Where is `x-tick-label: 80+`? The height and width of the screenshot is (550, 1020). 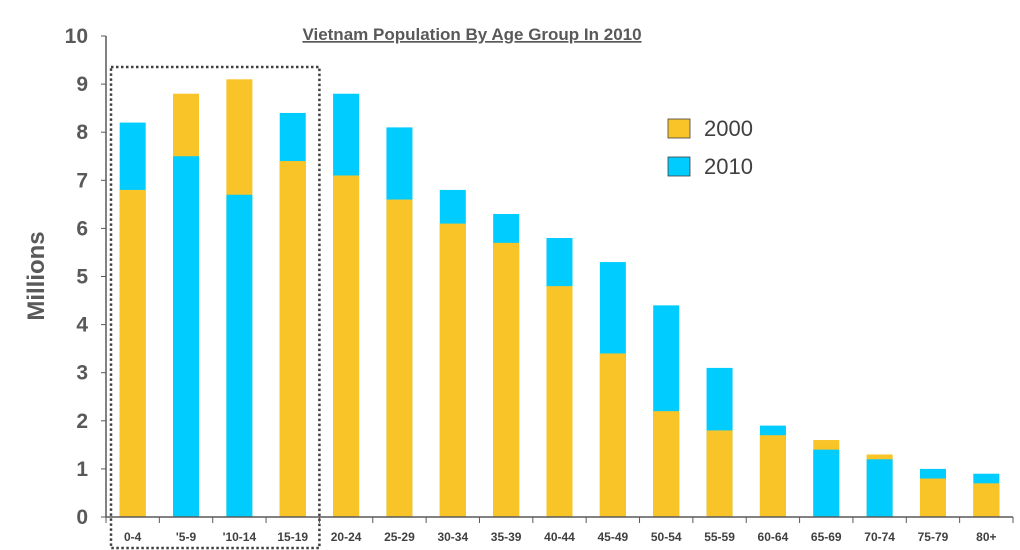 x-tick-label: 80+ is located at coordinates (986, 537).